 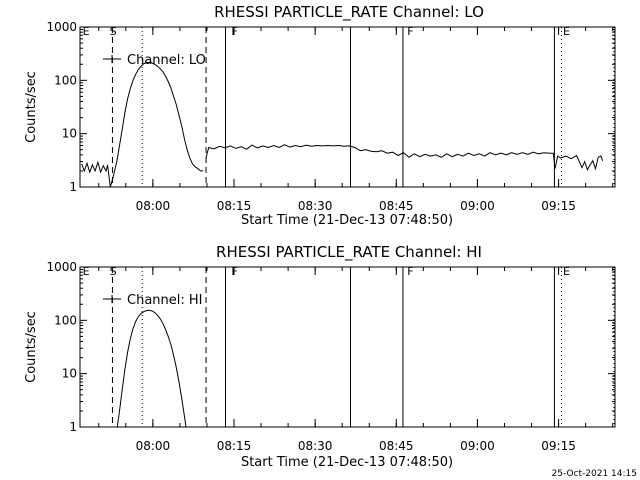 I want to click on series-group, so click(x=151, y=368).